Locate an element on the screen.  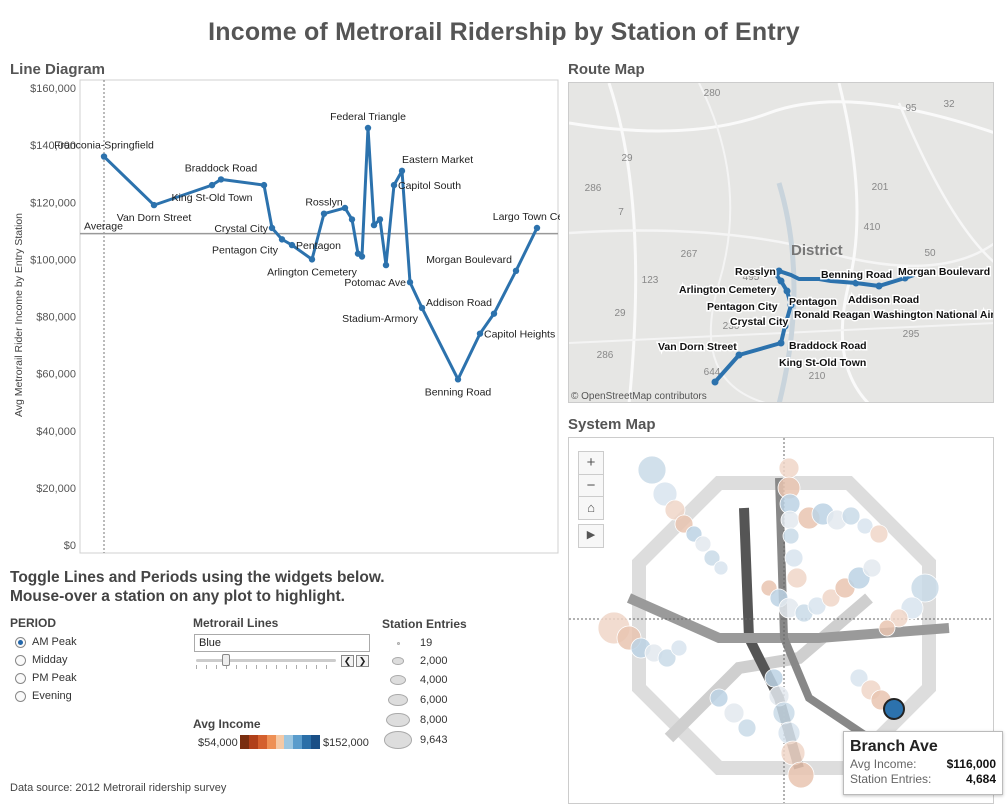
home-icon: ⌂ is located at coordinates (591, 508).